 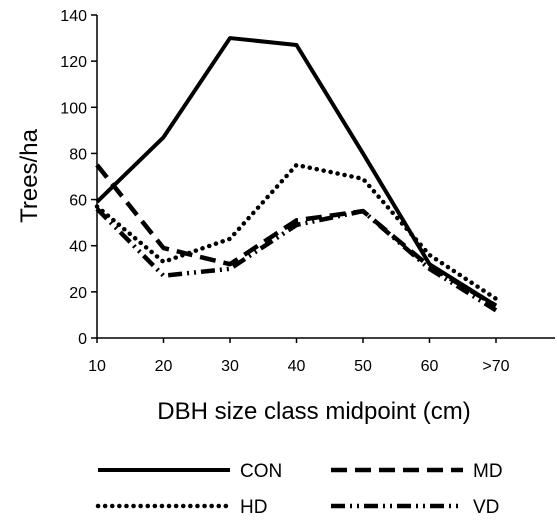 What do you see at coordinates (495, 366) in the screenshot?
I see `x-tick-label: >70` at bounding box center [495, 366].